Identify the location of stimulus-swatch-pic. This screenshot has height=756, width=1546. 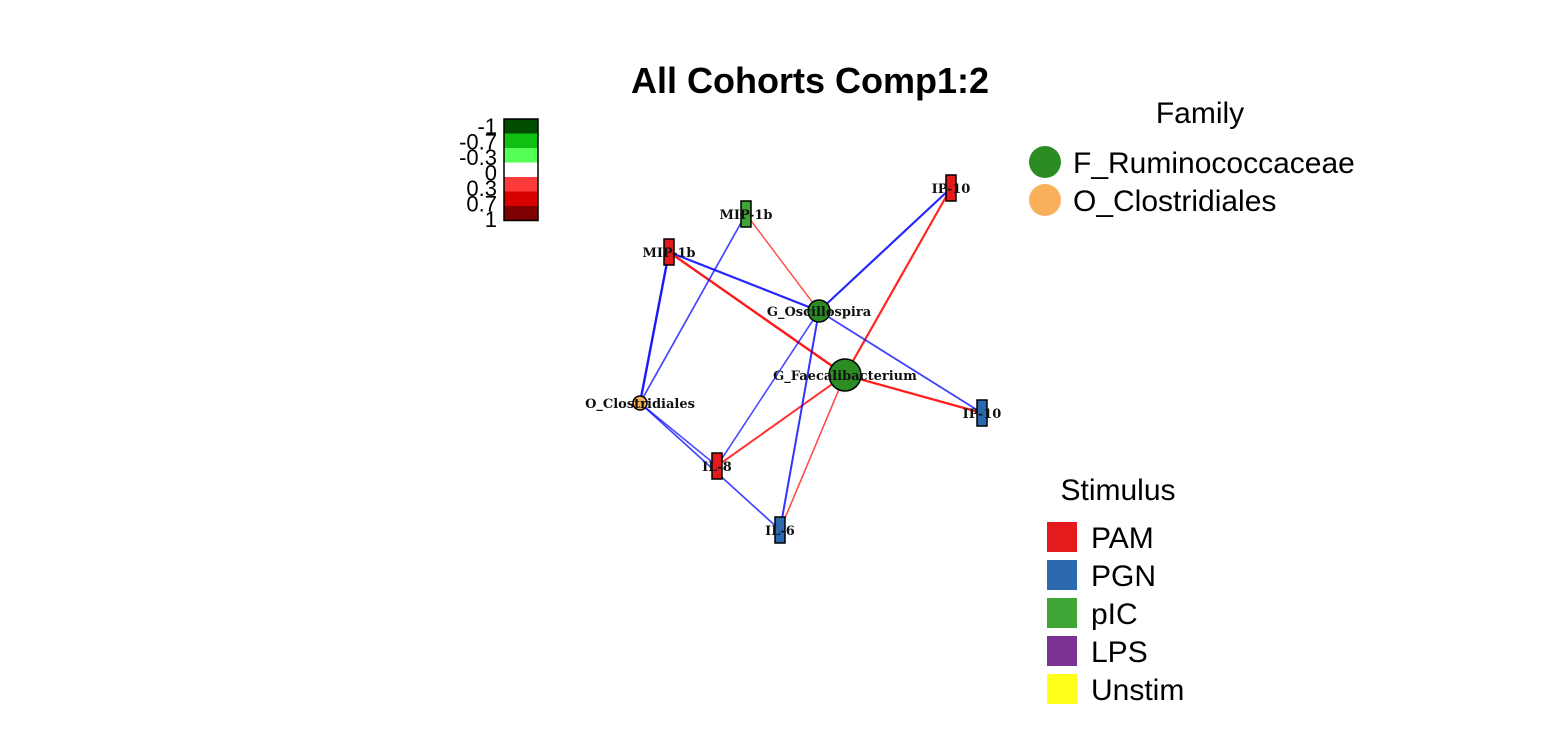
(1062, 613).